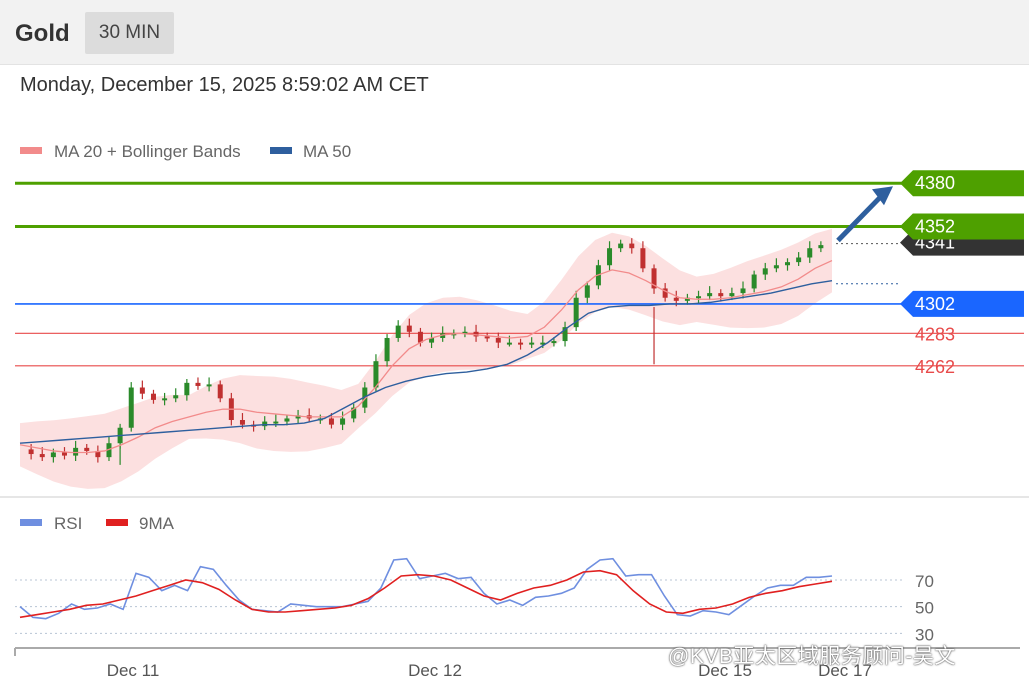  I want to click on x-tick-dec-11: Dec 11, so click(133, 670).